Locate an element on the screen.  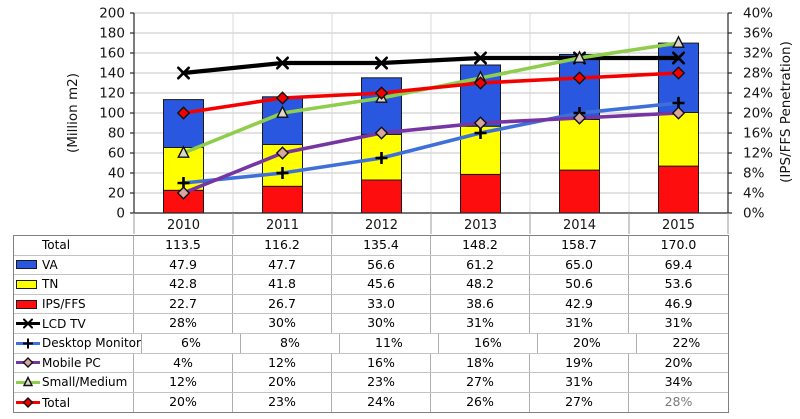
table-row-lcd-tv: LCD TV 28% 30% 30% 31% 31% 31% is located at coordinates (371, 324).